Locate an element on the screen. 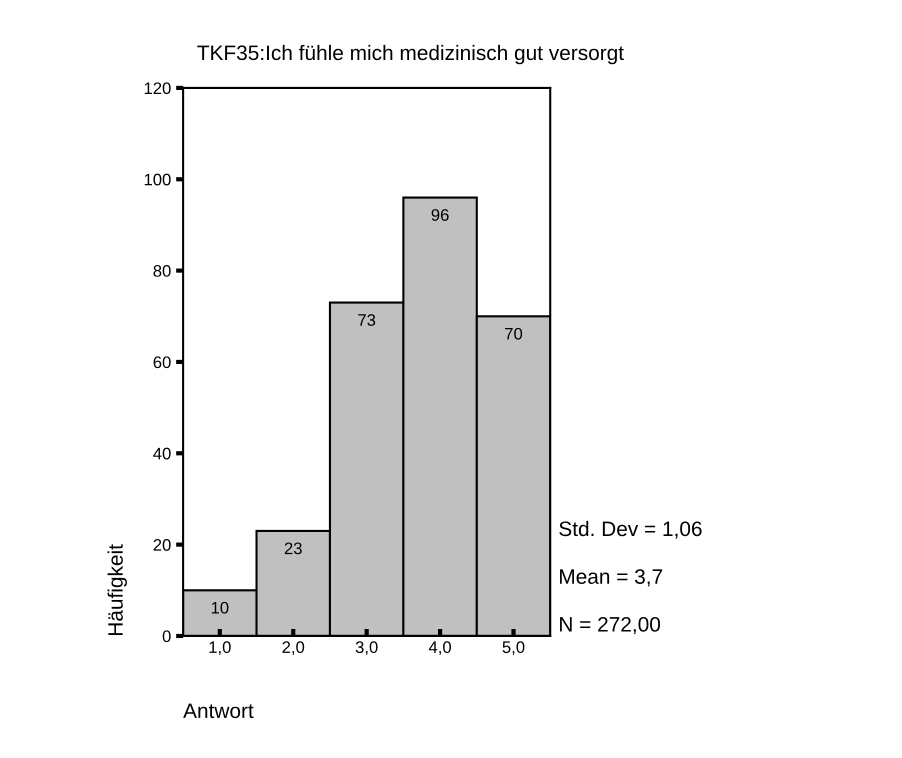 The height and width of the screenshot is (758, 902). data-label: 70 is located at coordinates (513, 334).